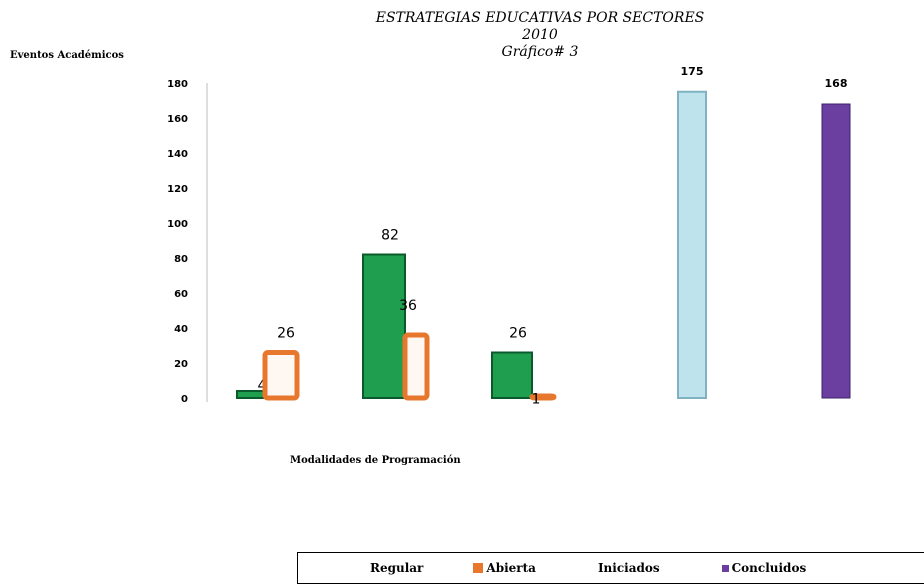 Image resolution: width=924 pixels, height=584 pixels. I want to click on y-tick-label: 80, so click(181, 259).